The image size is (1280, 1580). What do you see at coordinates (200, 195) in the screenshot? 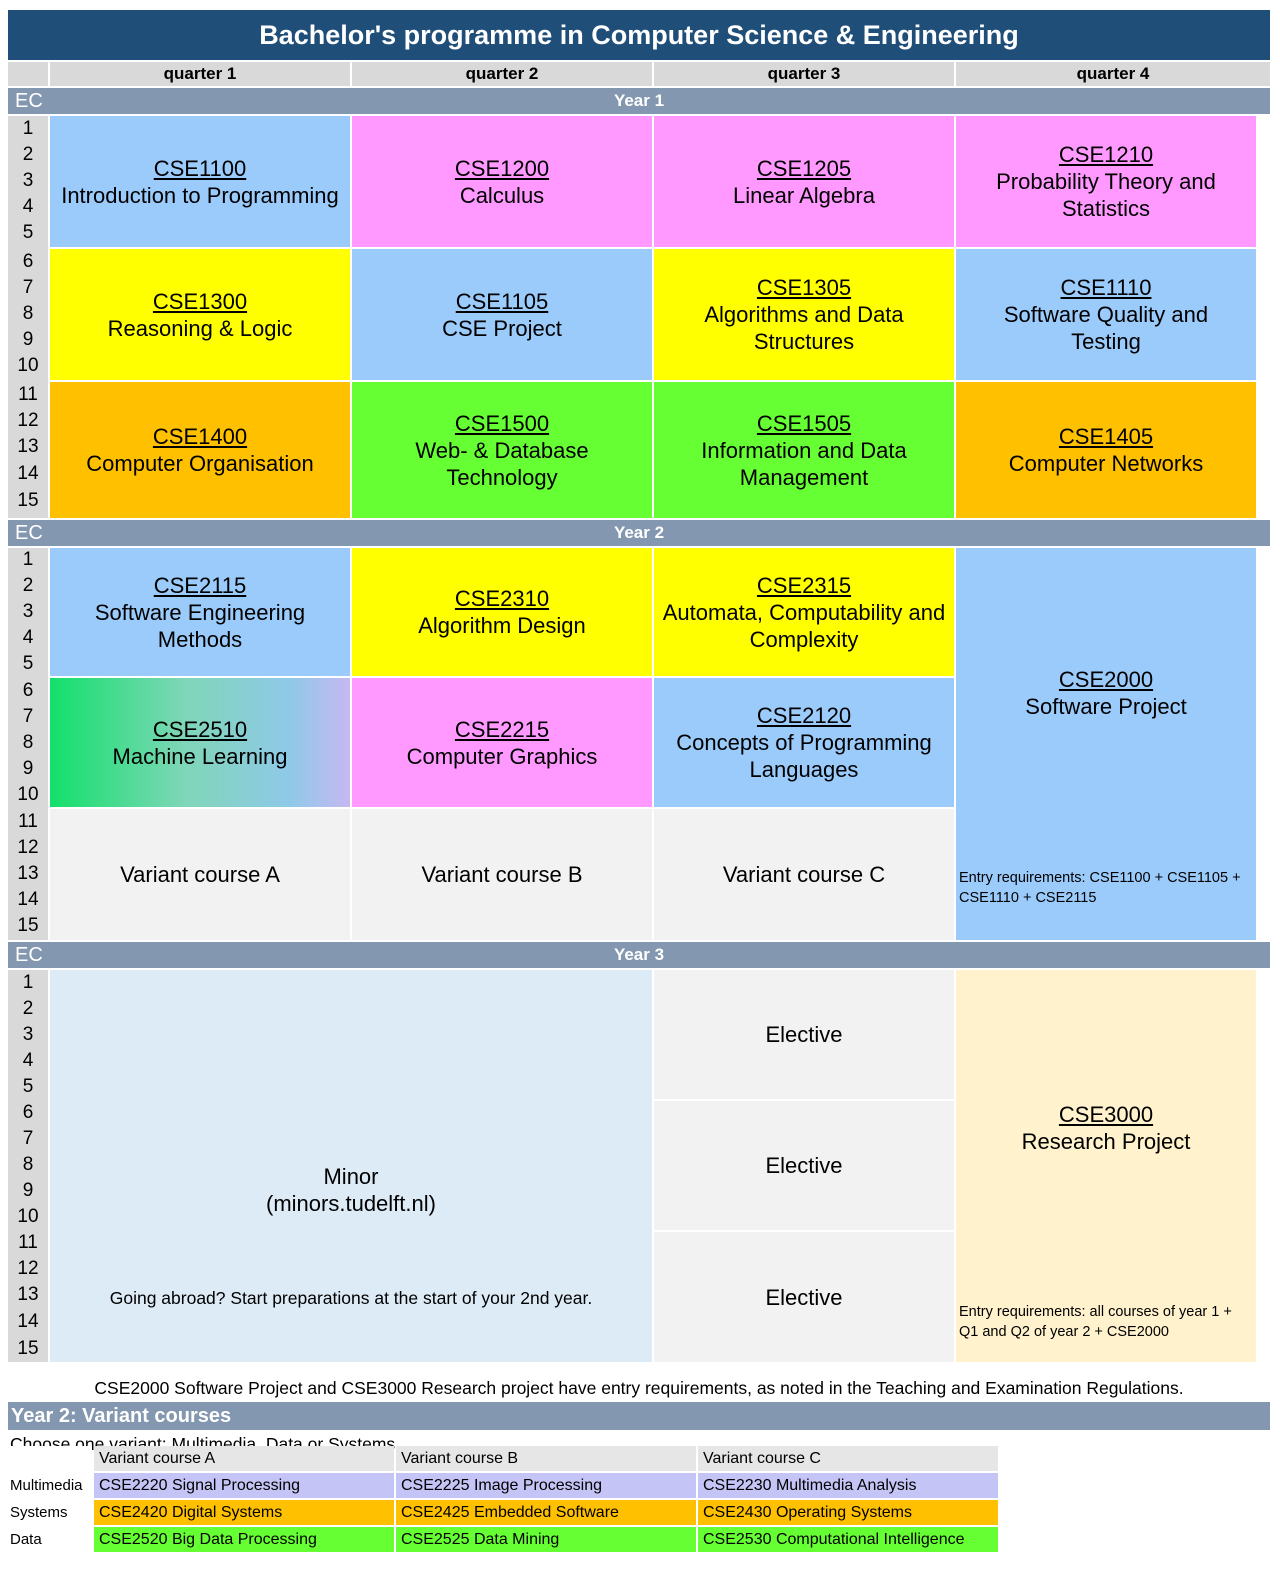
I see `course-name: Introduction to Programming` at bounding box center [200, 195].